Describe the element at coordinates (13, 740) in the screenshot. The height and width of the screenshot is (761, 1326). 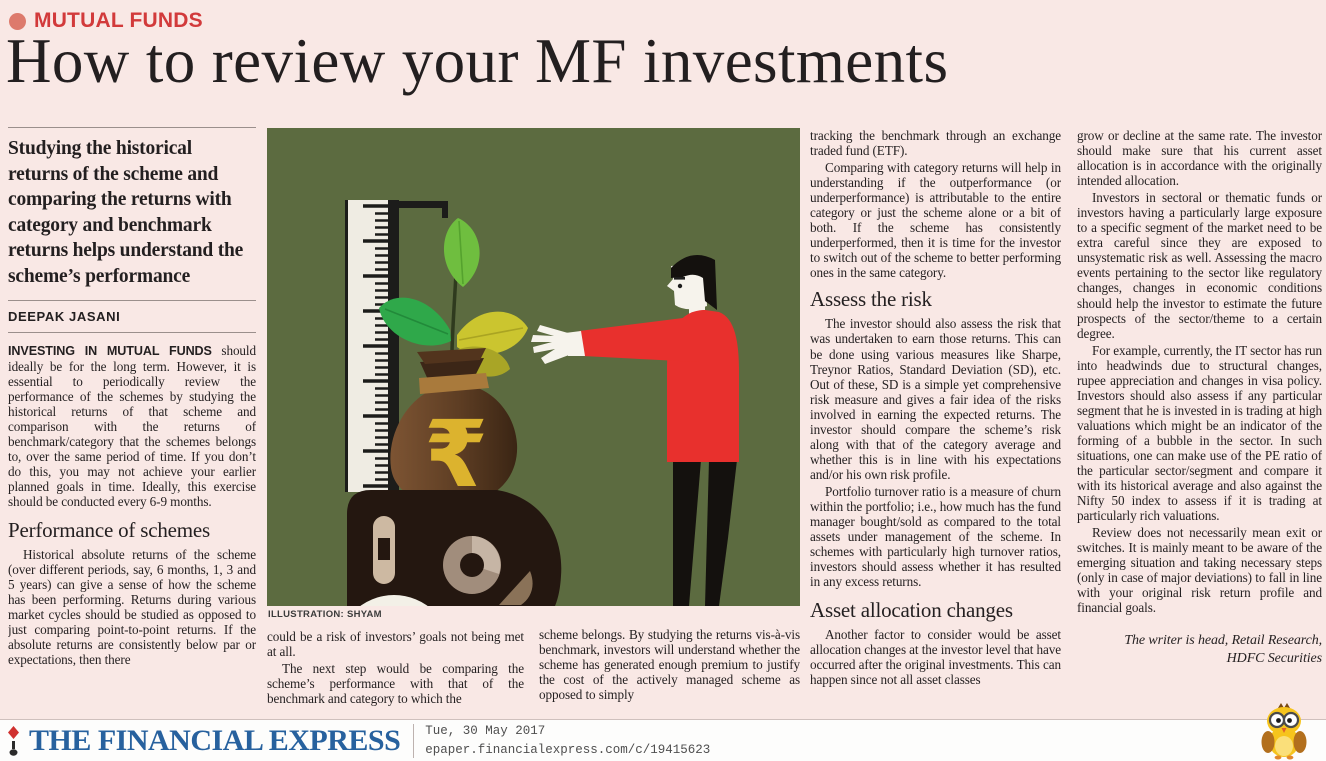
I see `financial-express-logo-icon` at that location.